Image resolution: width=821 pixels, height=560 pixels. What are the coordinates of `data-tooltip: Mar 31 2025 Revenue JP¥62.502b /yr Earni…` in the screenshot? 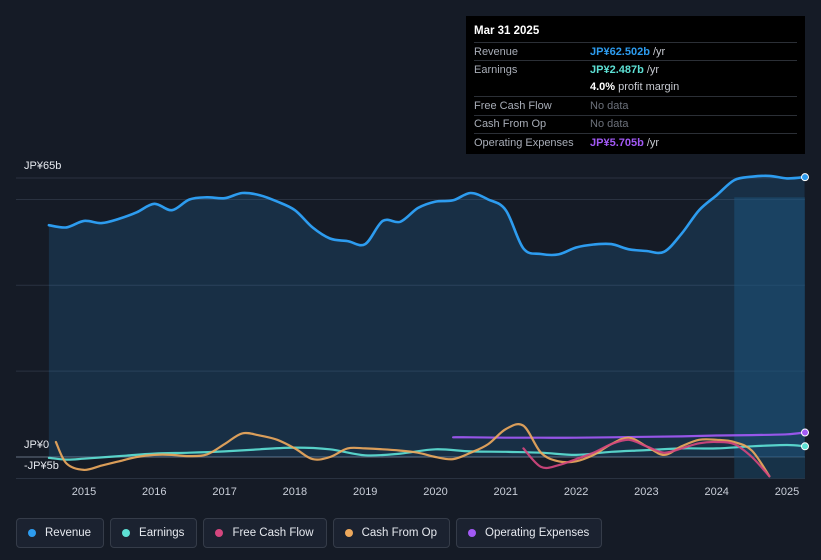 It's located at (635, 85).